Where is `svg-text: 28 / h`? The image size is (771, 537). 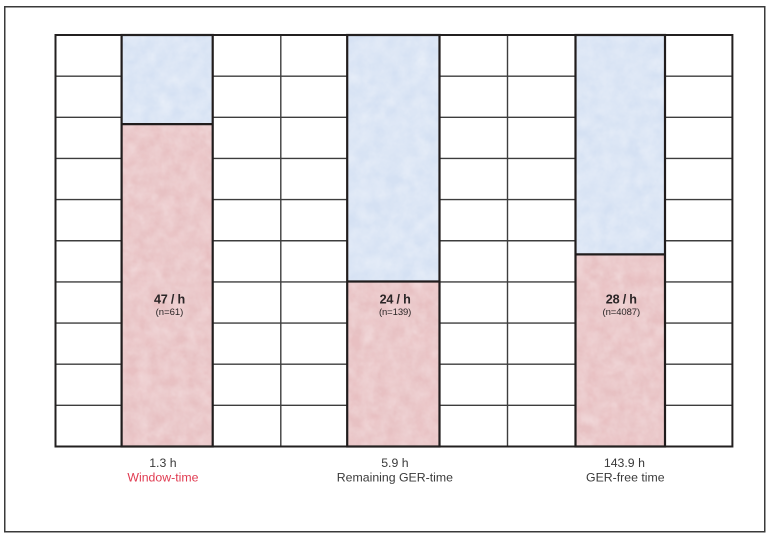
svg-text: 28 / h is located at coordinates (621, 300).